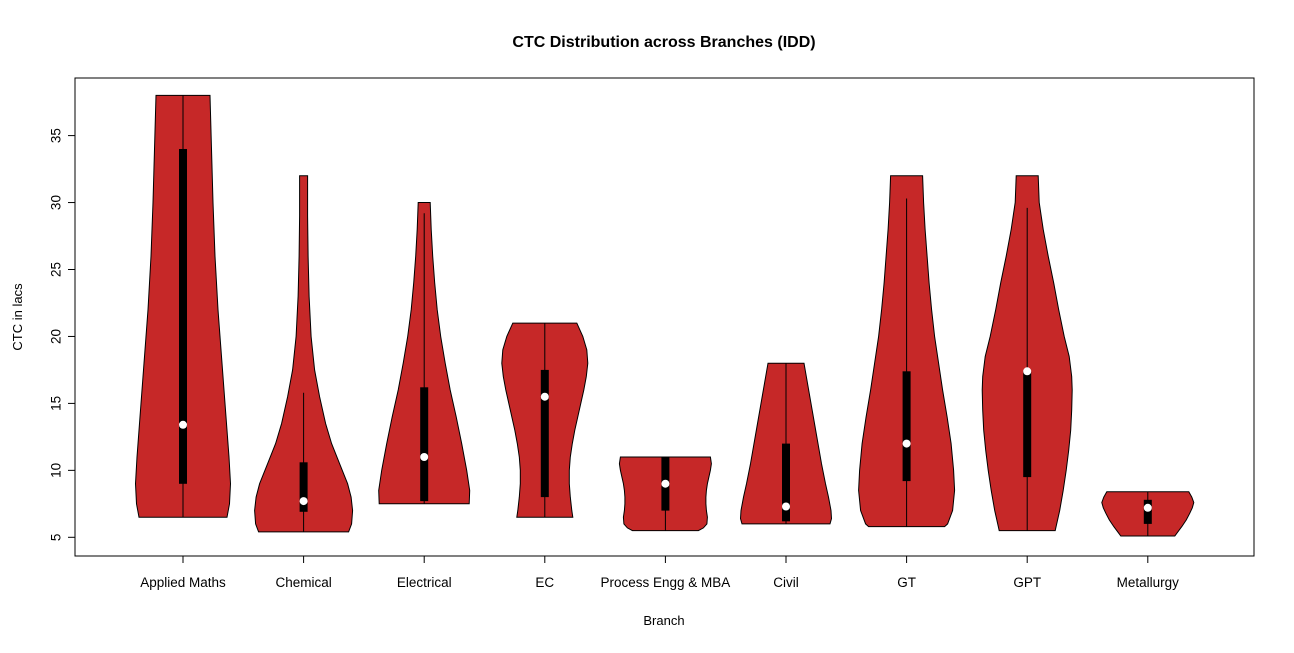  What do you see at coordinates (424, 444) in the screenshot?
I see `iqr-box-electrical` at bounding box center [424, 444].